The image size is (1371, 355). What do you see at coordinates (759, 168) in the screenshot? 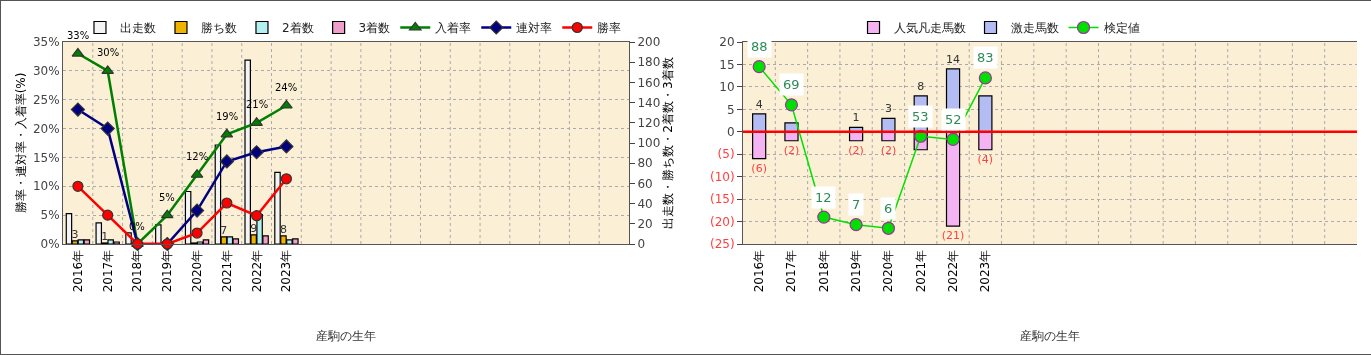
I see `data-label: (6)` at bounding box center [759, 168].